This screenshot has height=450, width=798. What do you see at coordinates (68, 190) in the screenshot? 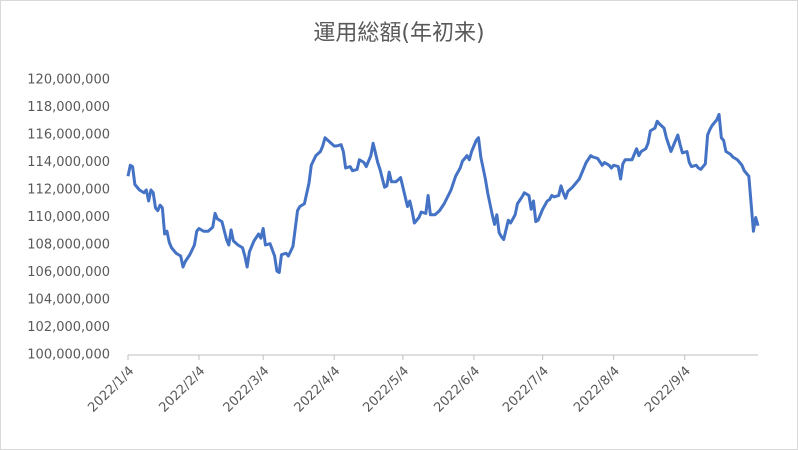
I see `y-tick-label: 112,000,000` at bounding box center [68, 190].